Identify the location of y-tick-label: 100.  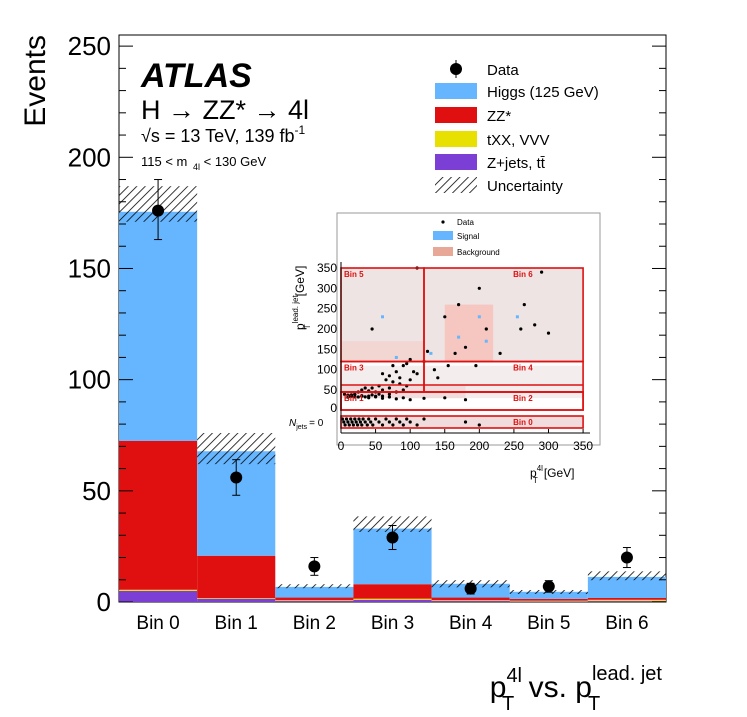
(89, 380).